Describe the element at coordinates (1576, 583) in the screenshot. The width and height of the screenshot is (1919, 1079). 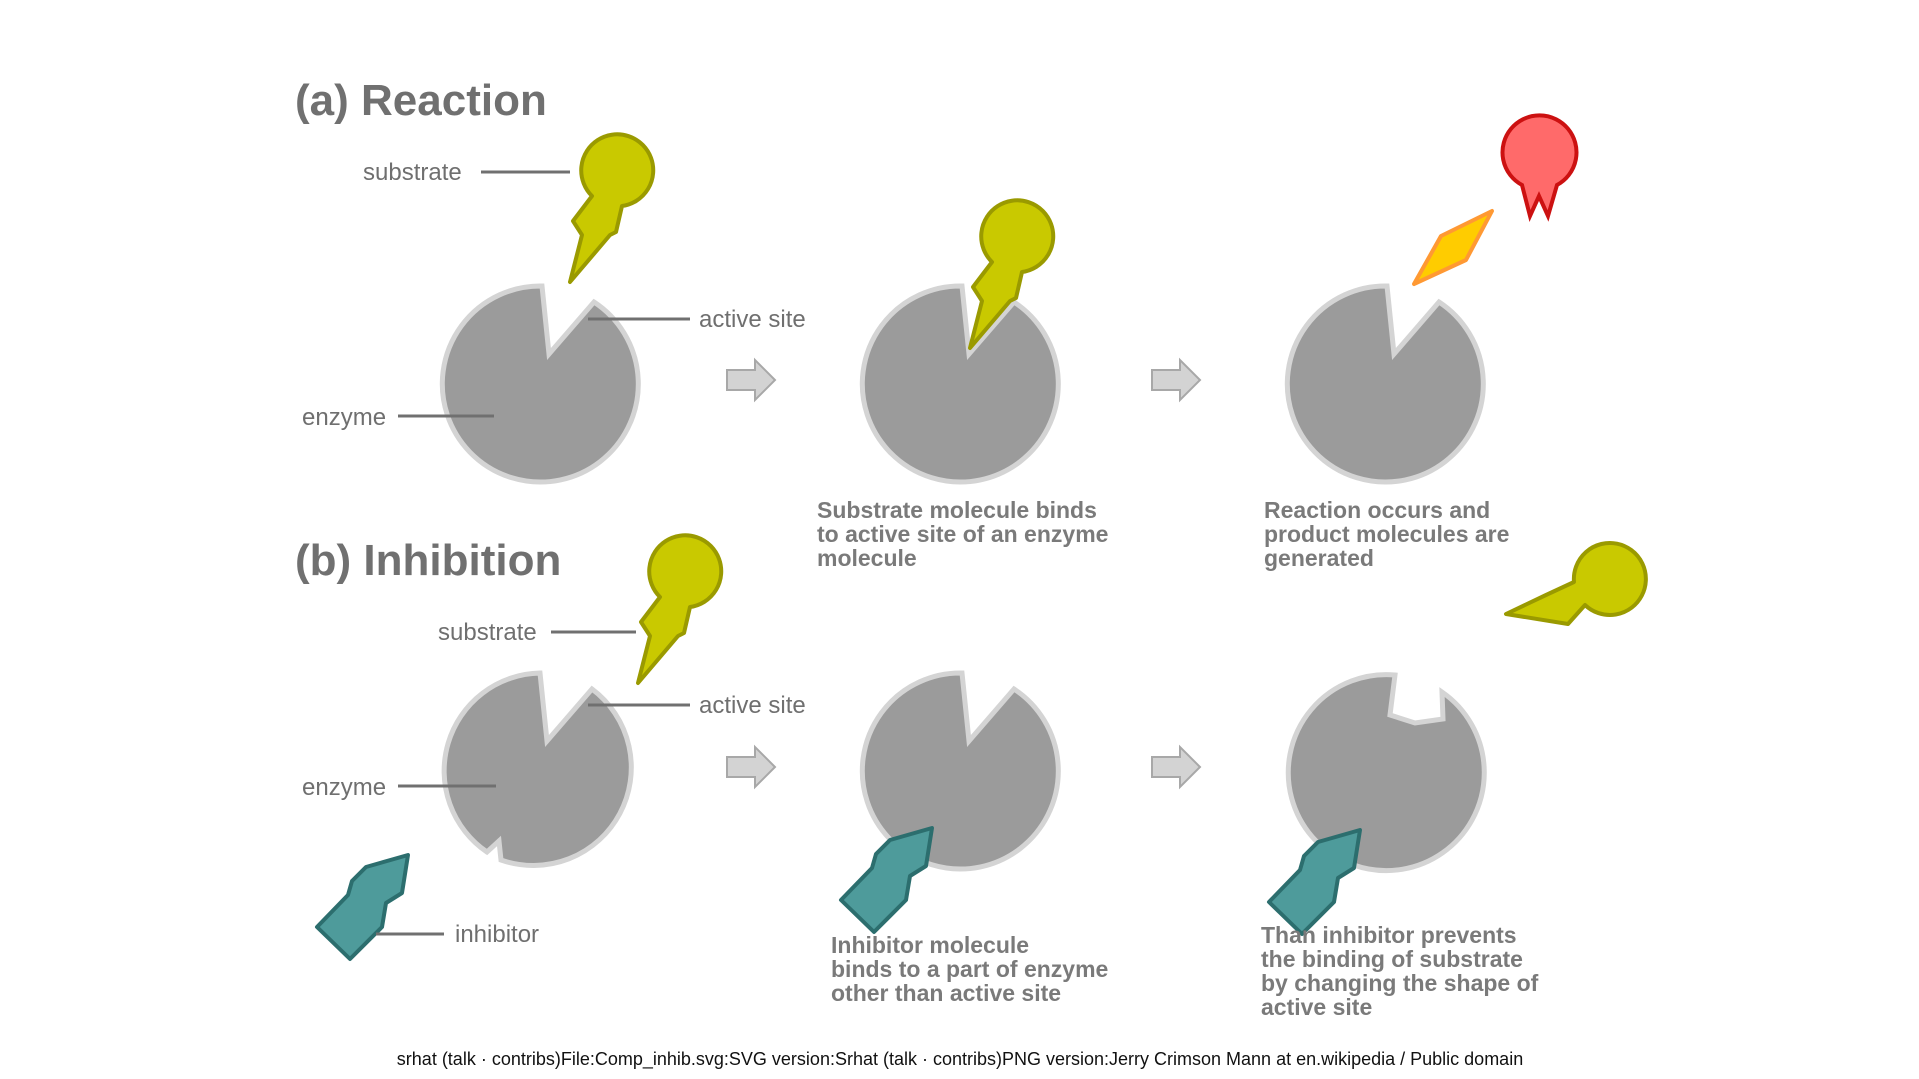
I see `substrate-blocked` at that location.